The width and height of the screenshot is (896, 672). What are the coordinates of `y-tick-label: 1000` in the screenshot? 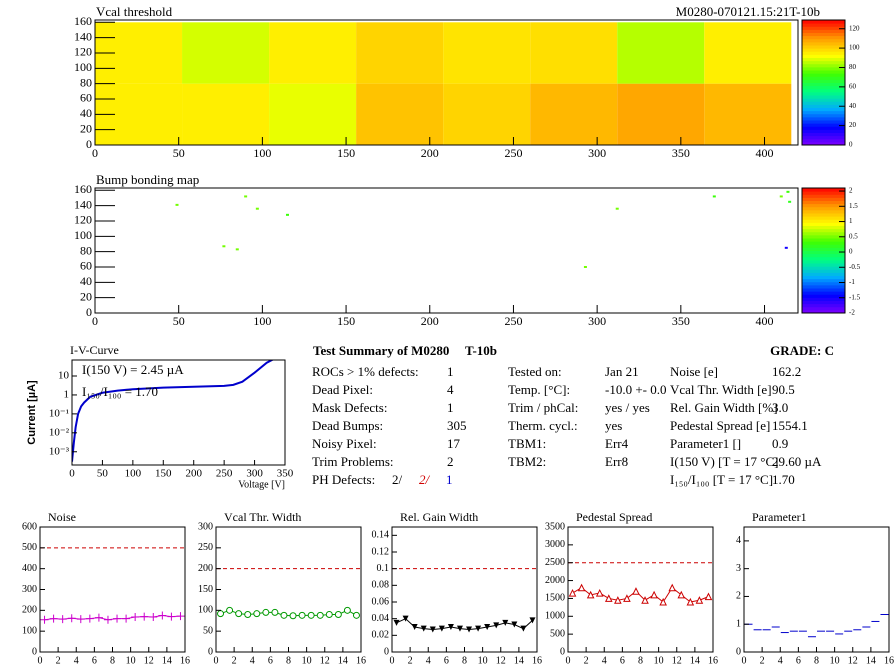 It's located at (555, 616).